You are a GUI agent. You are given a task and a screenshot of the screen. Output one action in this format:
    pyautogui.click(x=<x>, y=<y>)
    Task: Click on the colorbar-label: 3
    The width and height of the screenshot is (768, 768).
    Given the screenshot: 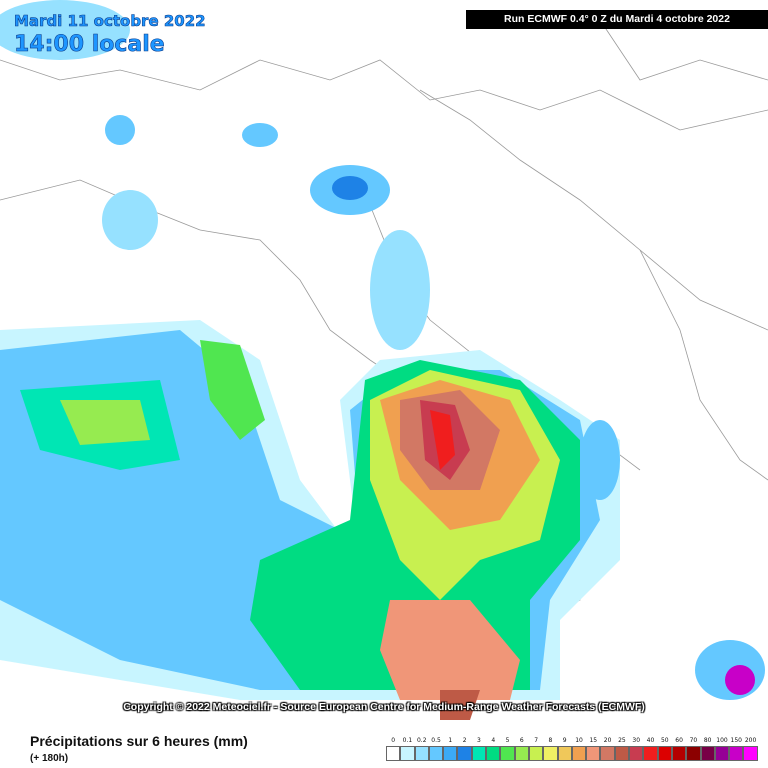 What is the action you would take?
    pyautogui.click(x=479, y=740)
    